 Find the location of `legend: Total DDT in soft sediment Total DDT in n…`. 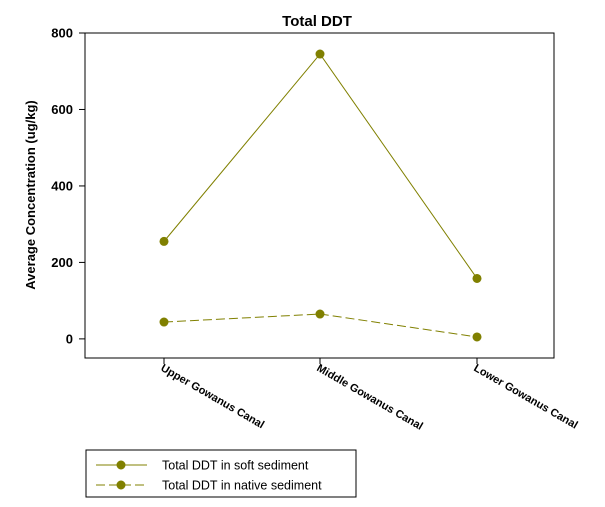

legend: Total DDT in soft sediment Total DDT in n… is located at coordinates (221, 473).